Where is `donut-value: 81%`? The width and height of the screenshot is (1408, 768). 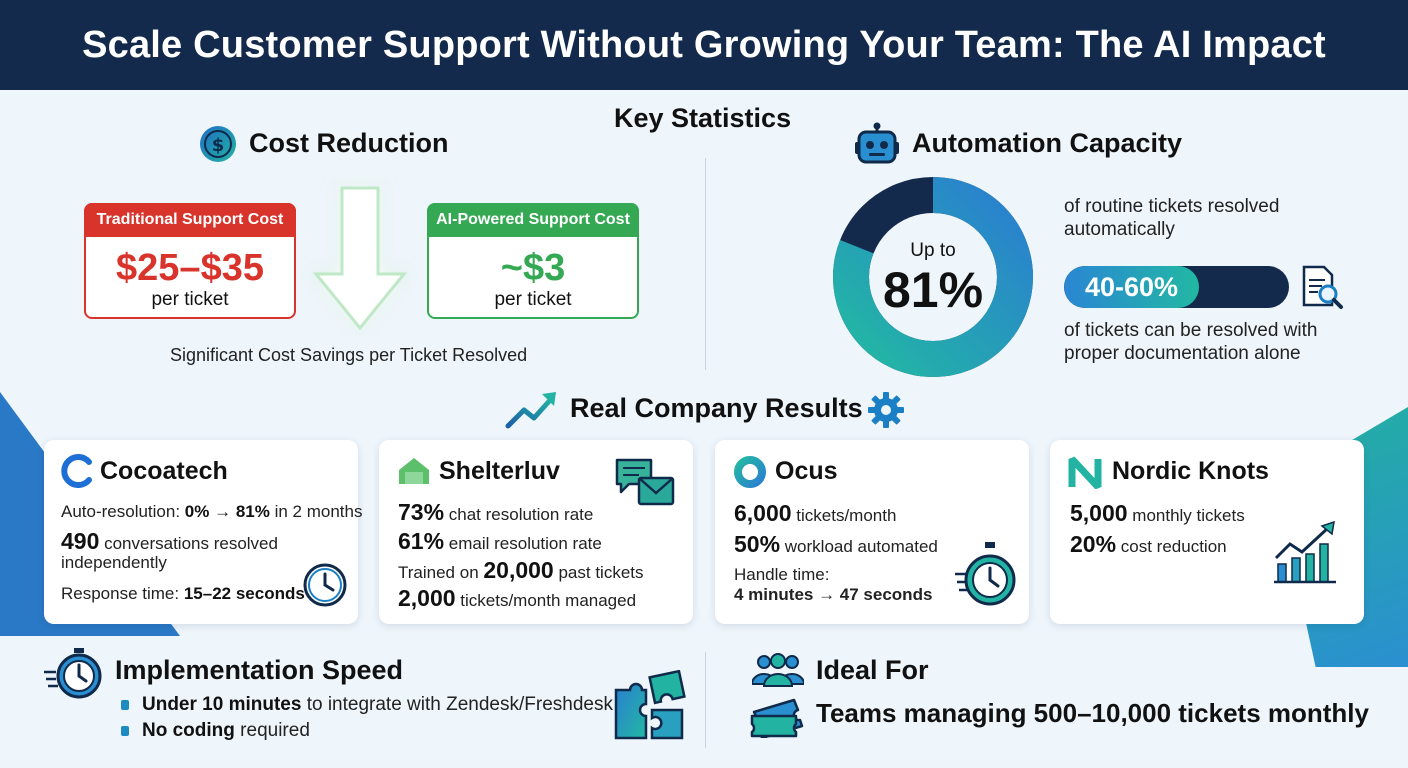 donut-value: 81% is located at coordinates (933, 290).